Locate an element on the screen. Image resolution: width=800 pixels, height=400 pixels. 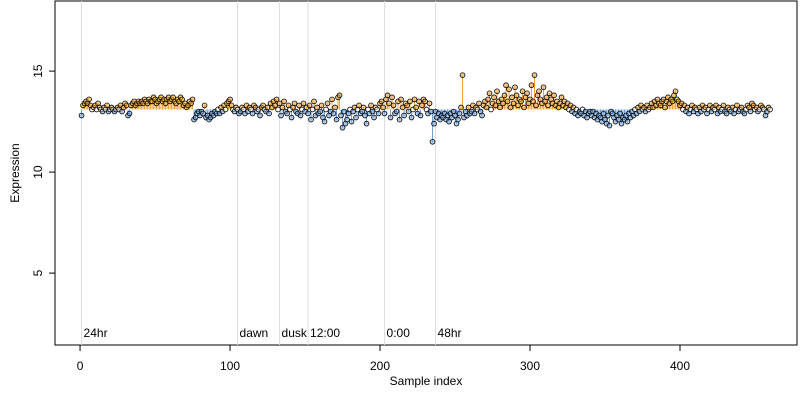
y-tick-label: 5 is located at coordinates (38, 272).